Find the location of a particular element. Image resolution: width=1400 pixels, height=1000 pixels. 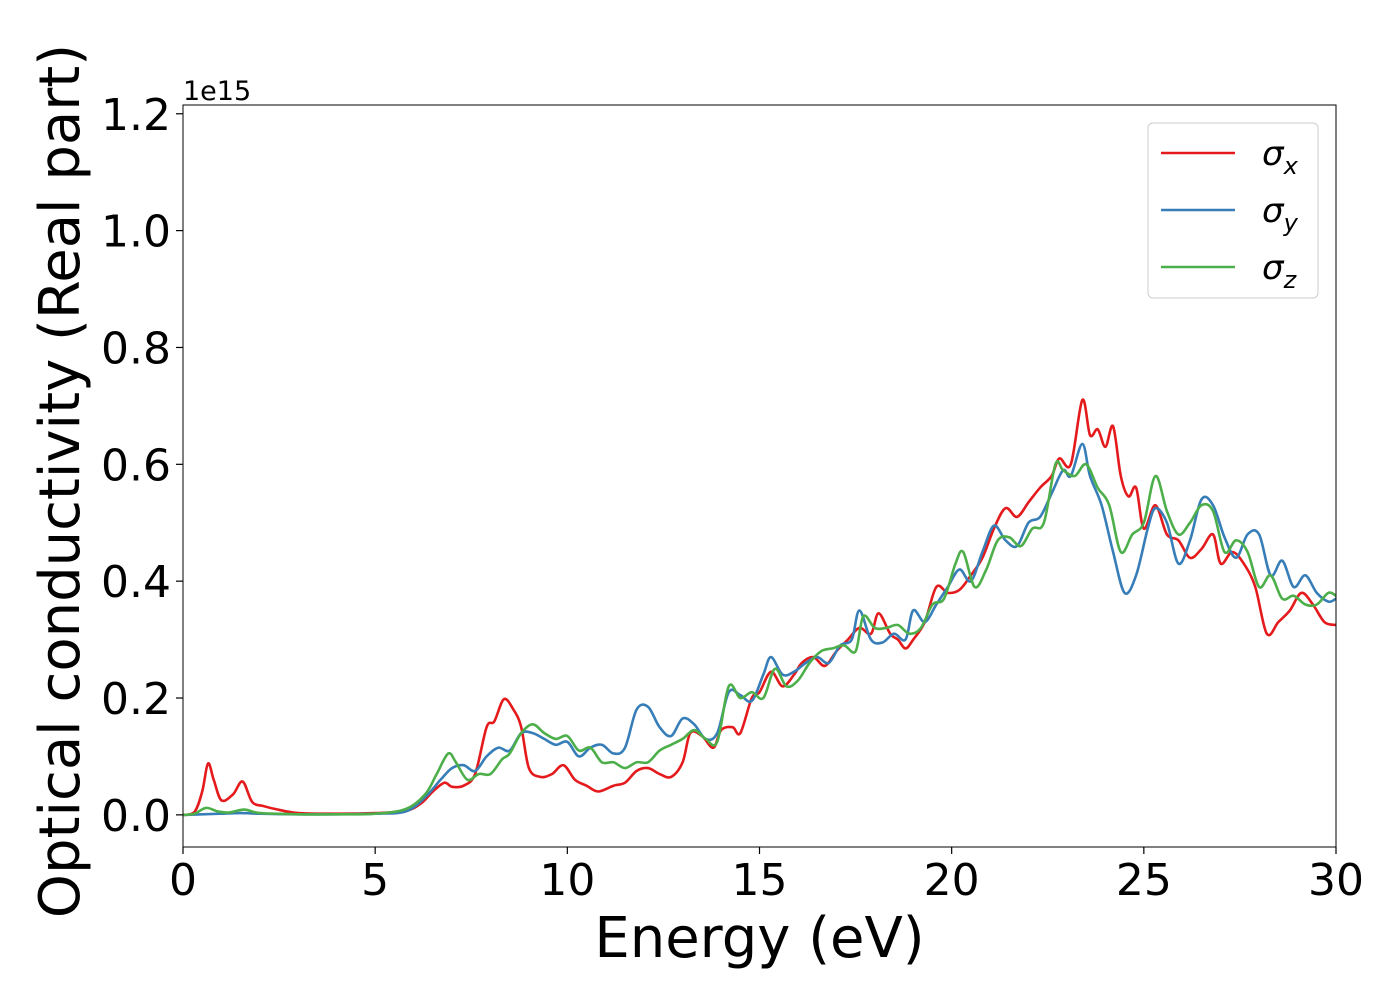

legend-label: σy is located at coordinates (1280, 214).